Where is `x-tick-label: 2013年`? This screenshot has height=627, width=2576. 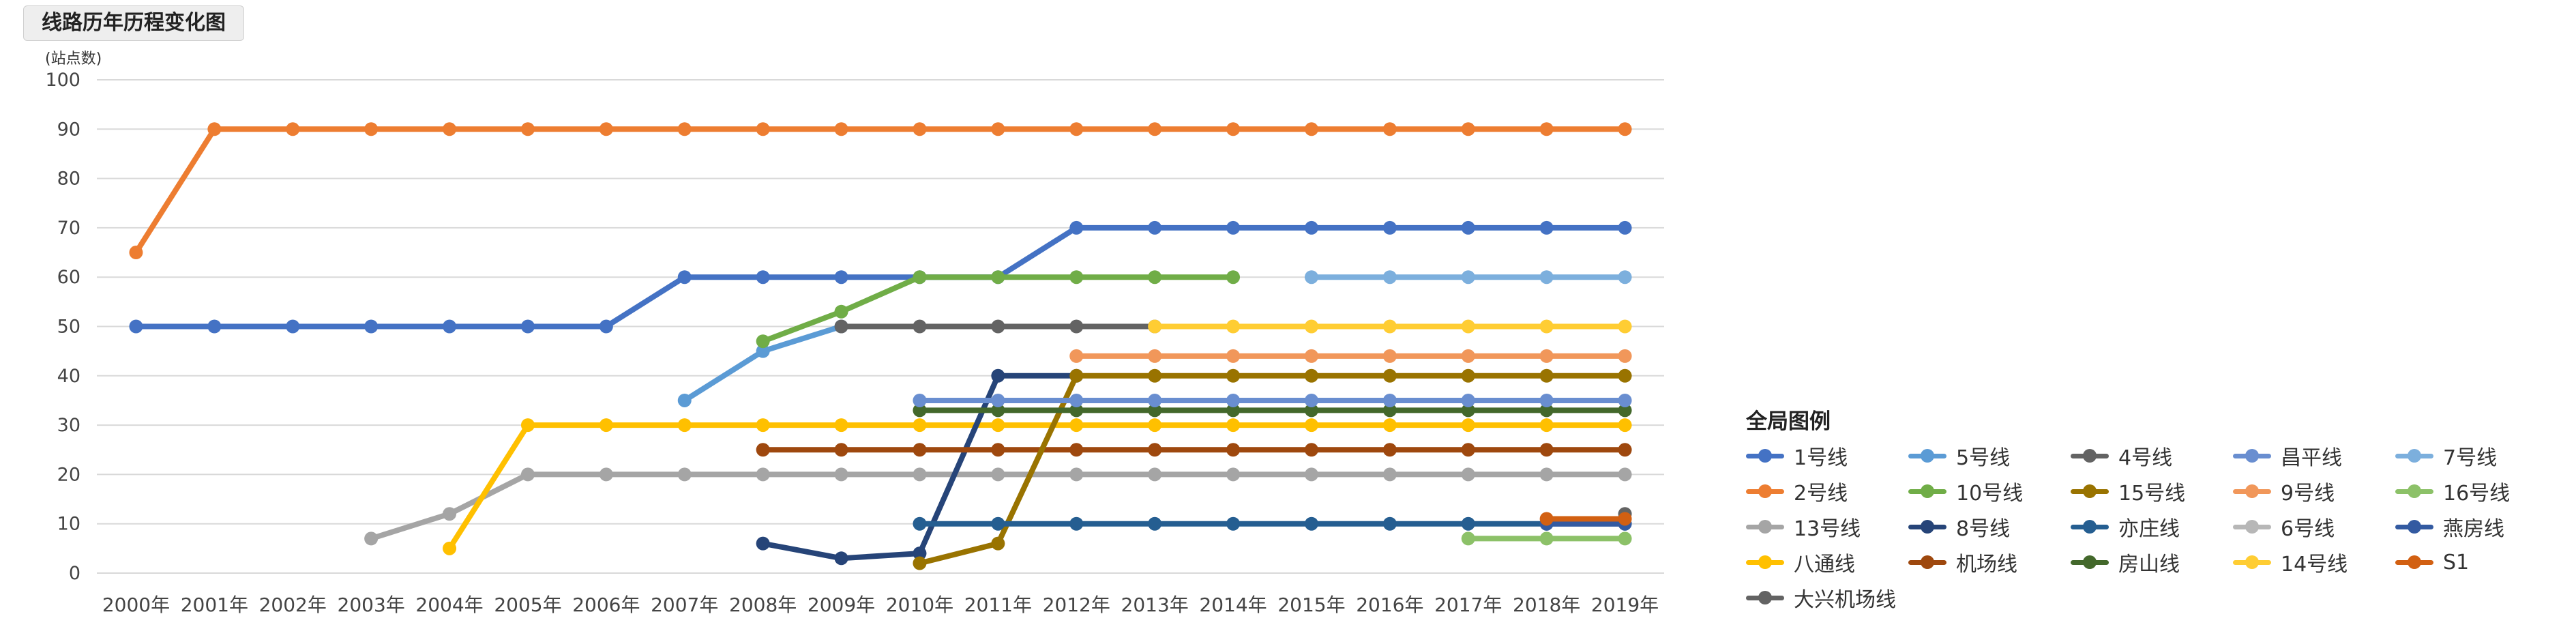
x-tick-label: 2013年 is located at coordinates (1155, 605).